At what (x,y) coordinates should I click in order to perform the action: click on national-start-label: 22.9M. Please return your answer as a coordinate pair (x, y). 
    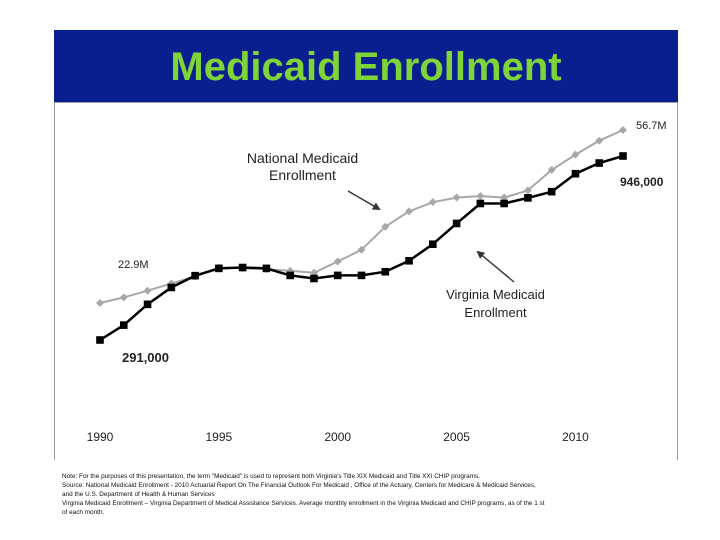
    Looking at the image, I should click on (133, 265).